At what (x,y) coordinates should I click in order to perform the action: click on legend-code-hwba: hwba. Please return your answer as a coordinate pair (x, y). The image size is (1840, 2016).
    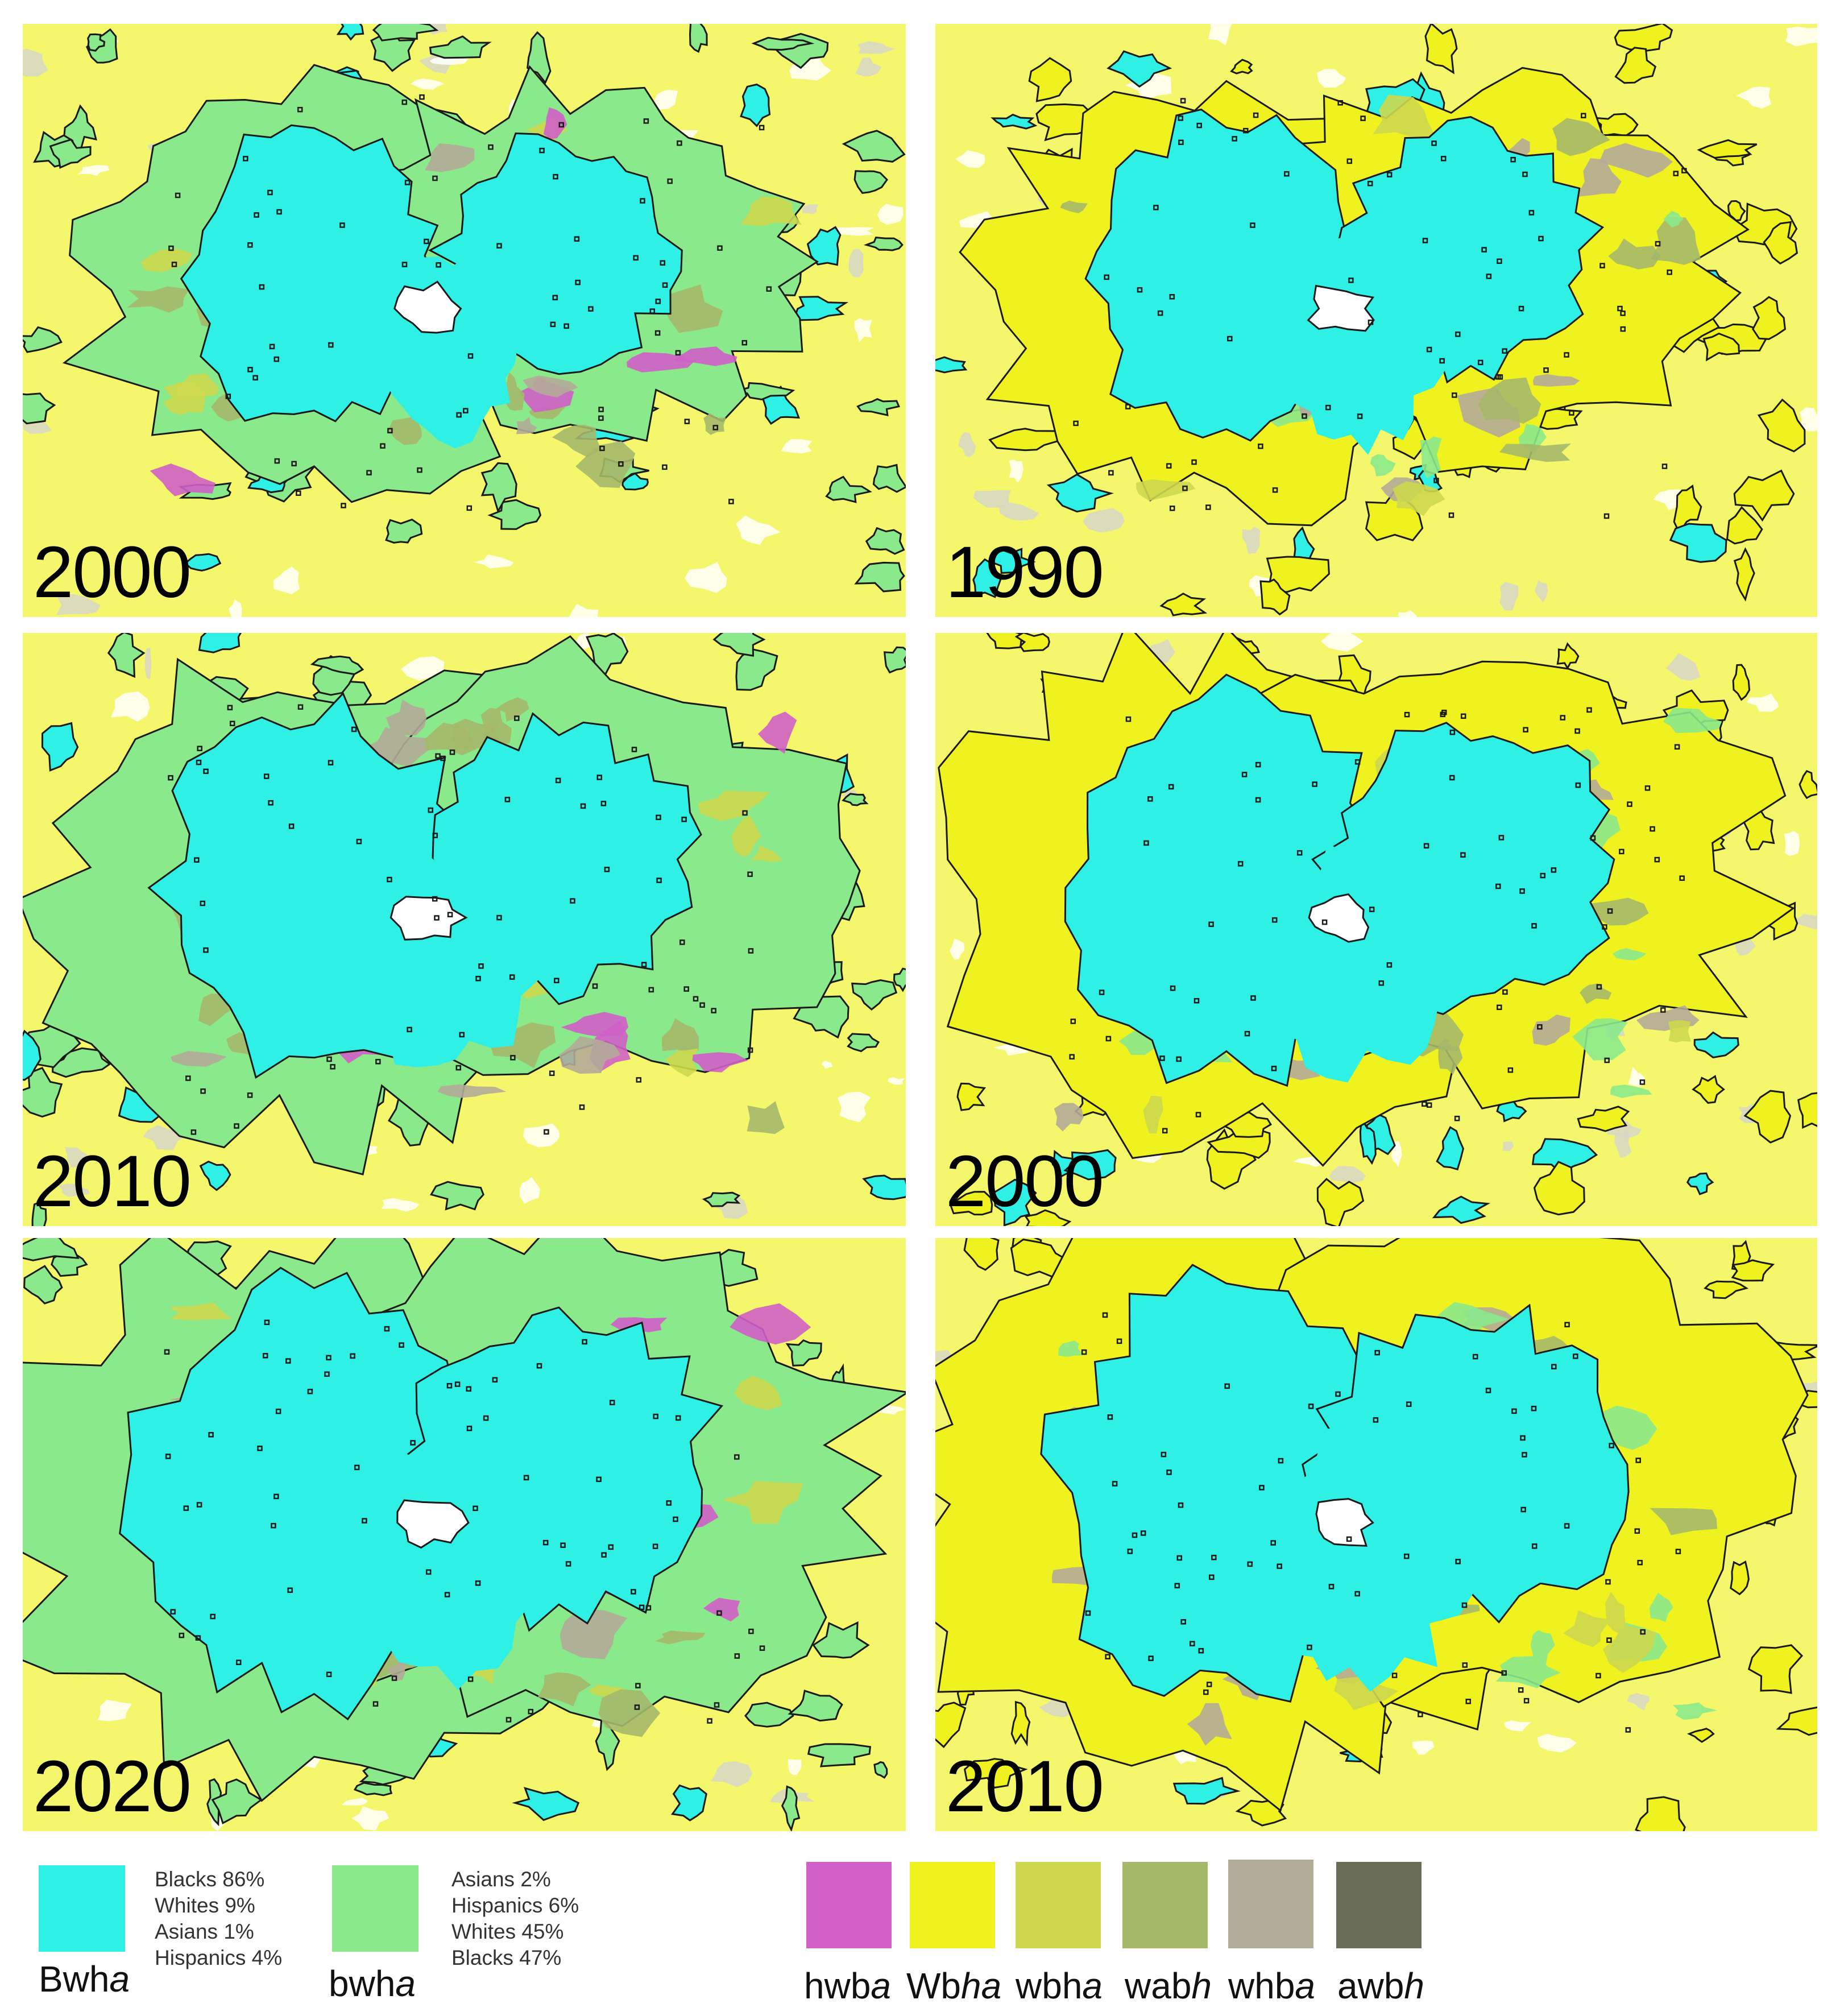
    Looking at the image, I should click on (847, 1985).